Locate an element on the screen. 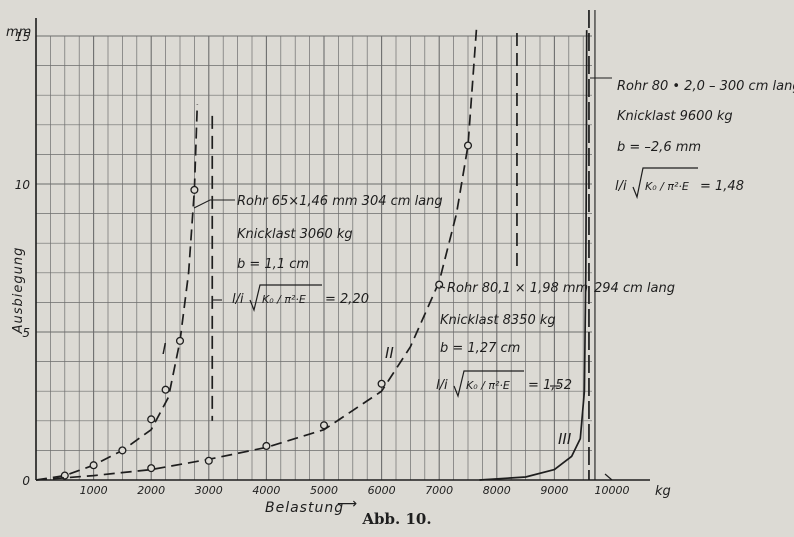 Image resolution: width=794 pixels, height=537 pixels. figure-caption: Abb. 10. is located at coordinates (397, 519).